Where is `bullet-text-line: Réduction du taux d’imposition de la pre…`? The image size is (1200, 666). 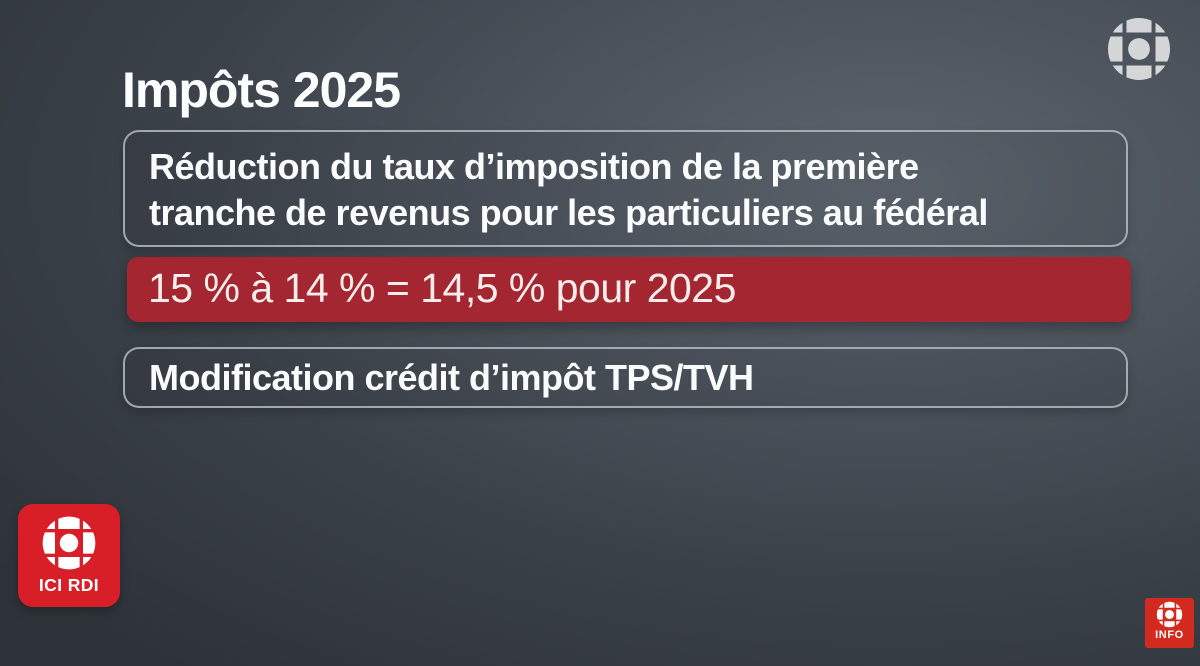 bullet-text-line: Réduction du taux d’imposition de la pre… is located at coordinates (534, 166).